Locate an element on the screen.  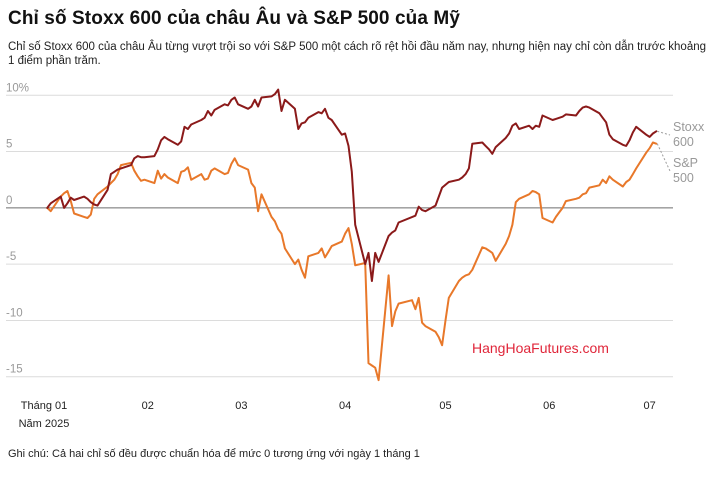
x-tick-label: 02 is located at coordinates (148, 406).